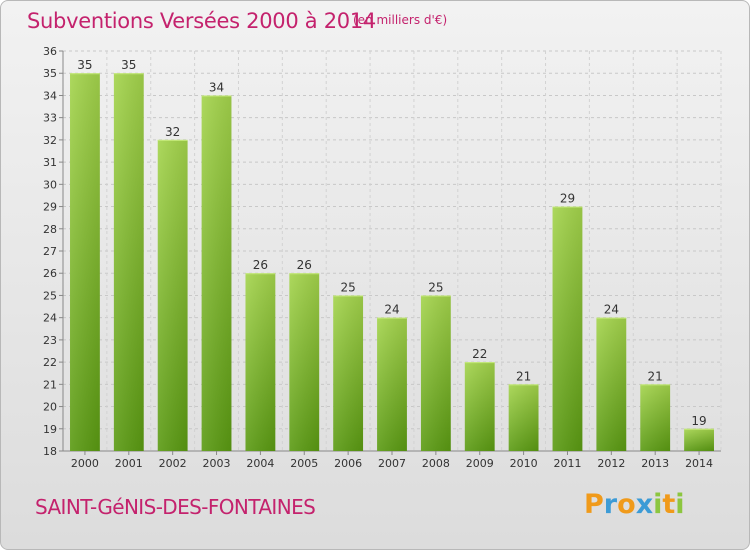 This screenshot has height=550, width=750. What do you see at coordinates (50, 51) in the screenshot?
I see `y-tick-label: 36` at bounding box center [50, 51].